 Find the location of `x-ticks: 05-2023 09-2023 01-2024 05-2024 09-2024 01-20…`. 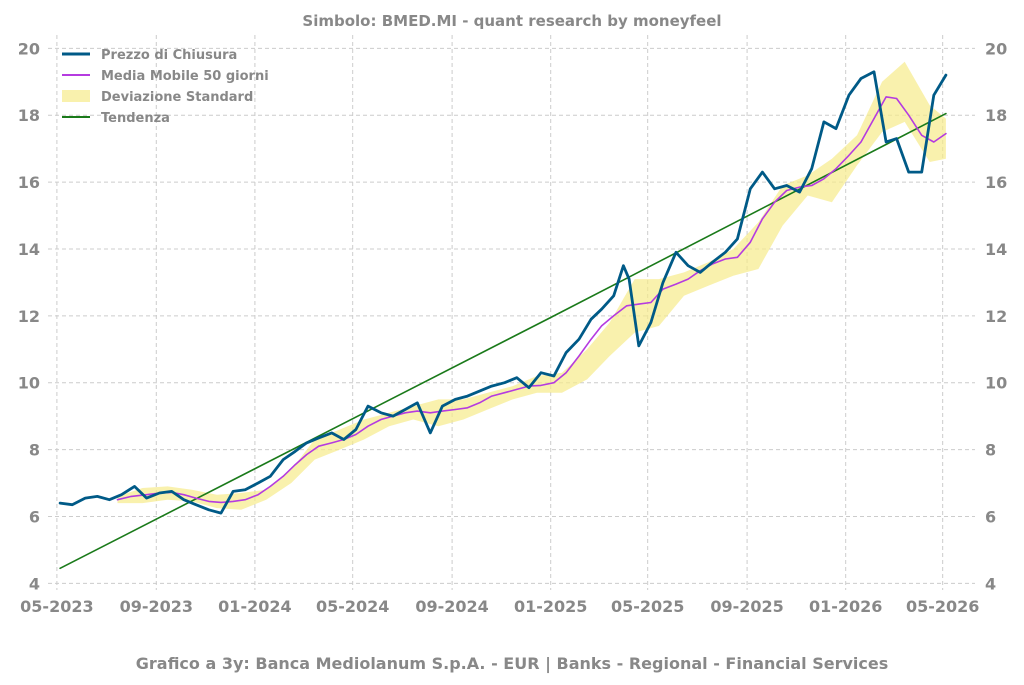

x-ticks: 05-2023 09-2023 01-2024 05-2024 09-2024 01-20… is located at coordinates (499, 606).